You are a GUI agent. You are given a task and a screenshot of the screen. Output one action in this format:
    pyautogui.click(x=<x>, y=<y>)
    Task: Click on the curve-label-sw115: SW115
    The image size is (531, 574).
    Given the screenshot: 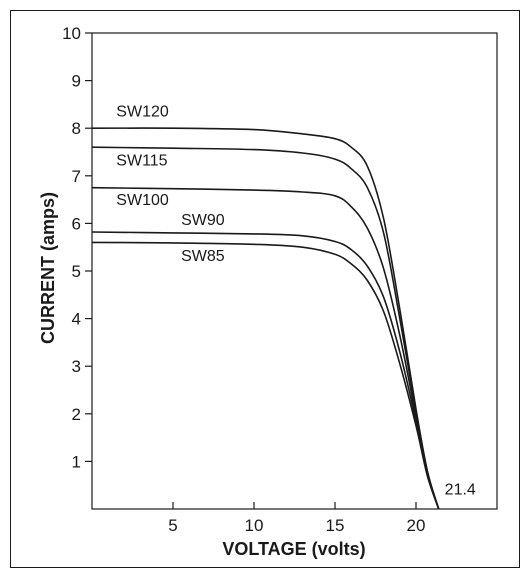 What is the action you would take?
    pyautogui.click(x=141, y=160)
    